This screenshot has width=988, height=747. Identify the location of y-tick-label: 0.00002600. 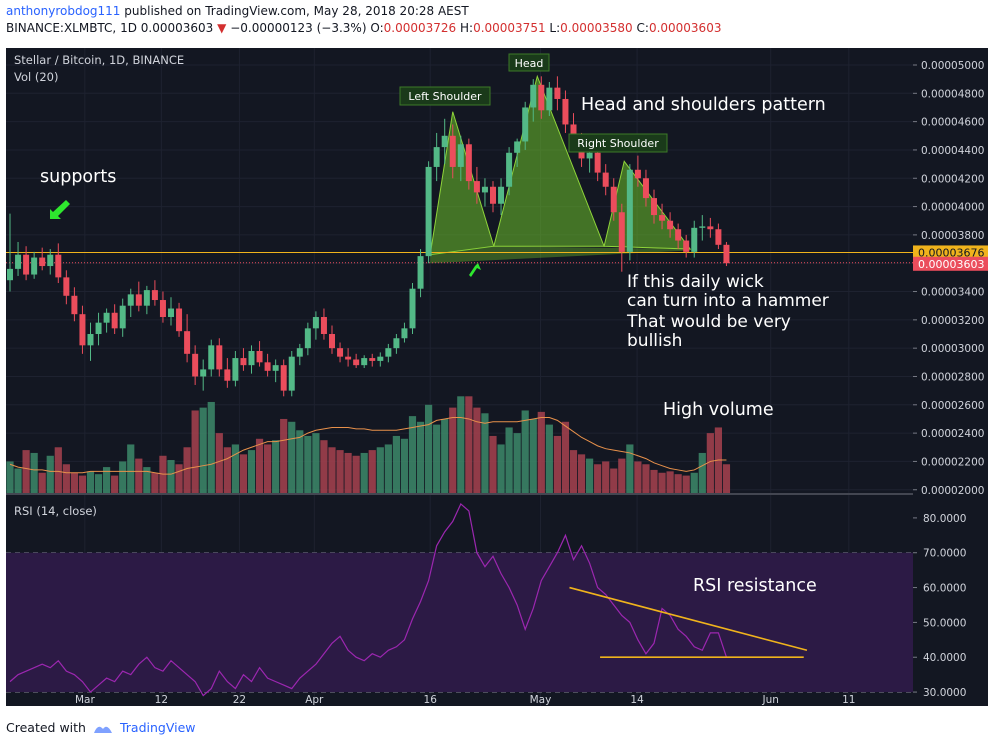
(952, 406).